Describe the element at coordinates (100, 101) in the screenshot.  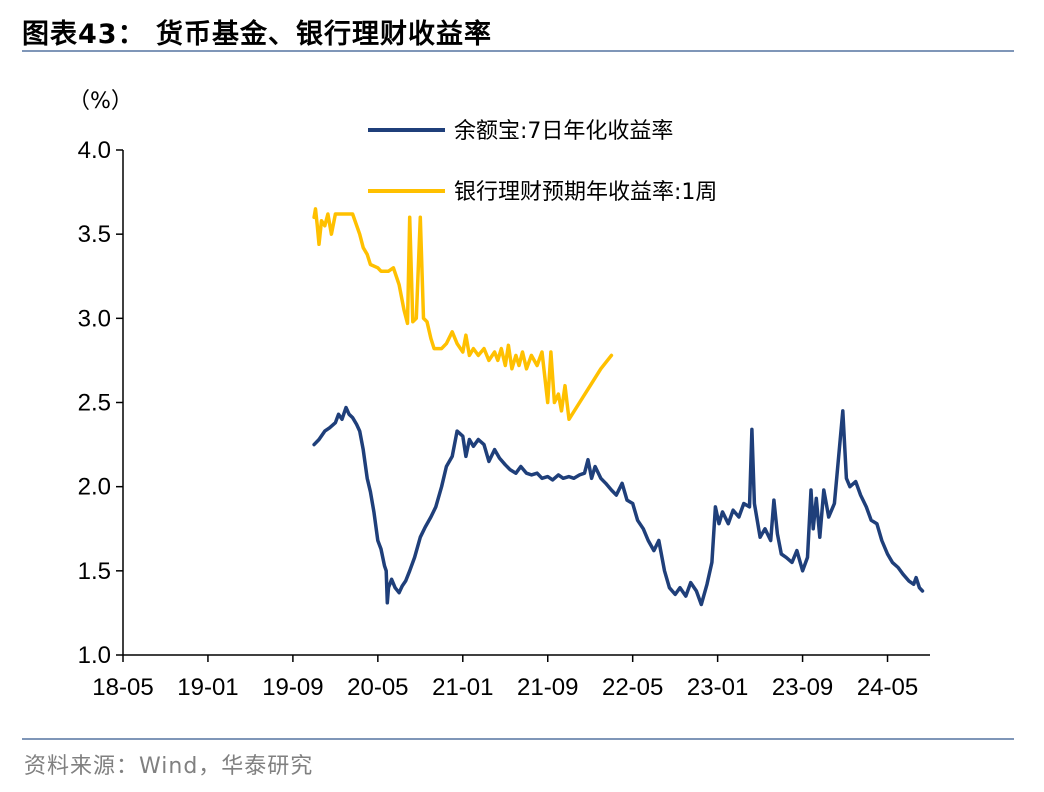
I see `y-axis-unit-label: （%）` at that location.